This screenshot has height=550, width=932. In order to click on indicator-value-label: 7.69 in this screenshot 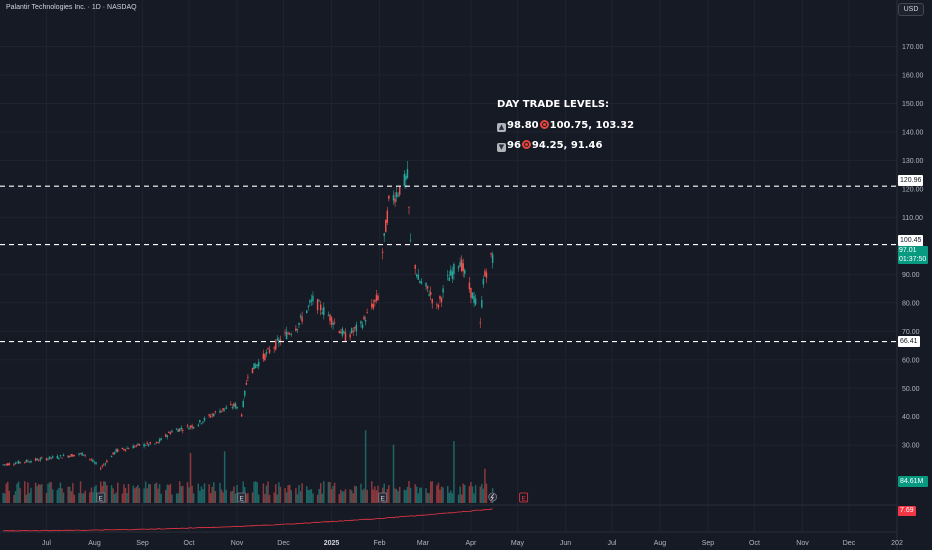, I will do `click(907, 511)`.